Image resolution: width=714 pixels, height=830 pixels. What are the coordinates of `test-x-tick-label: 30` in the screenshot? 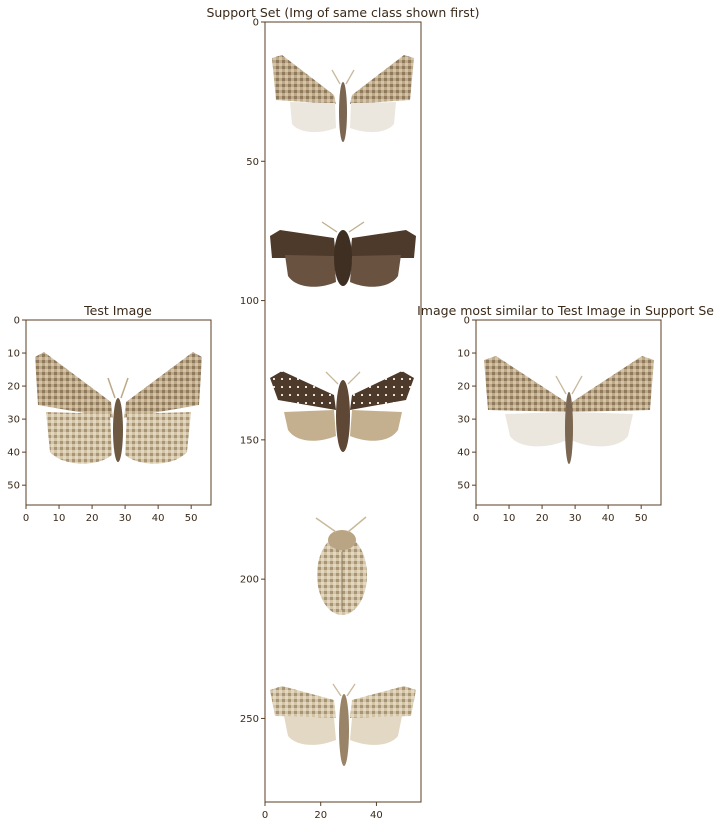 It's located at (125, 518).